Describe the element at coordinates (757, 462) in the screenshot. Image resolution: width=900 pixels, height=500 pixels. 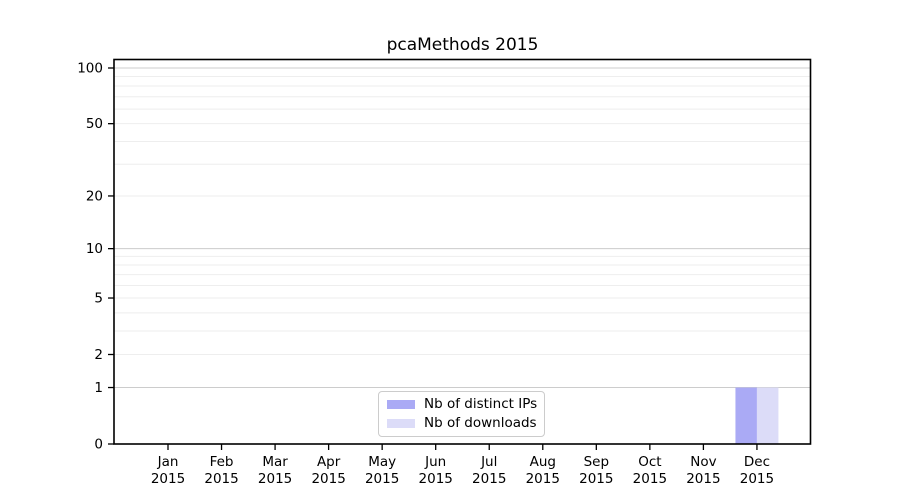
I see `x-tick-label-month: Dec` at that location.